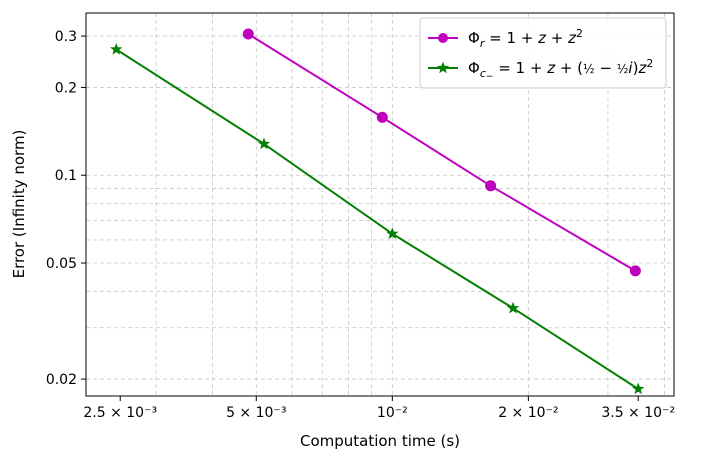 This screenshot has width=707, height=464. What do you see at coordinates (443, 38) in the screenshot?
I see `legend-marker-phi-r` at bounding box center [443, 38].